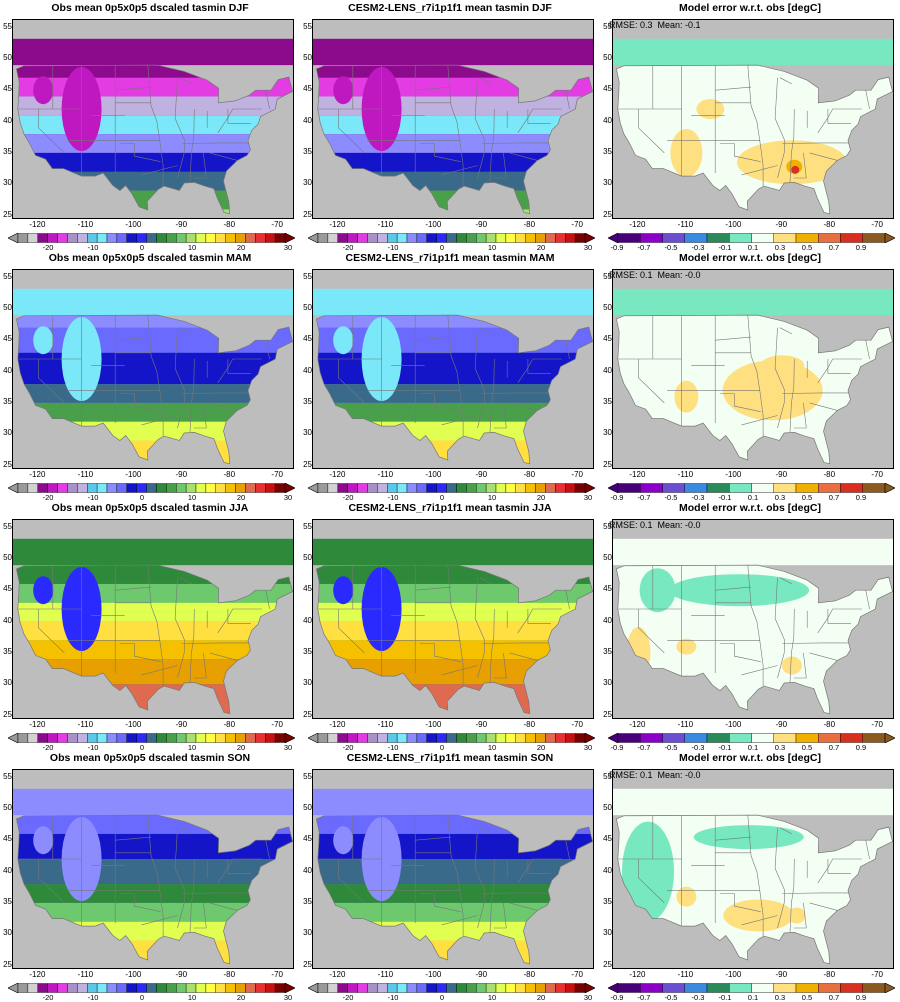  I want to click on map-field, so click(753, 119).